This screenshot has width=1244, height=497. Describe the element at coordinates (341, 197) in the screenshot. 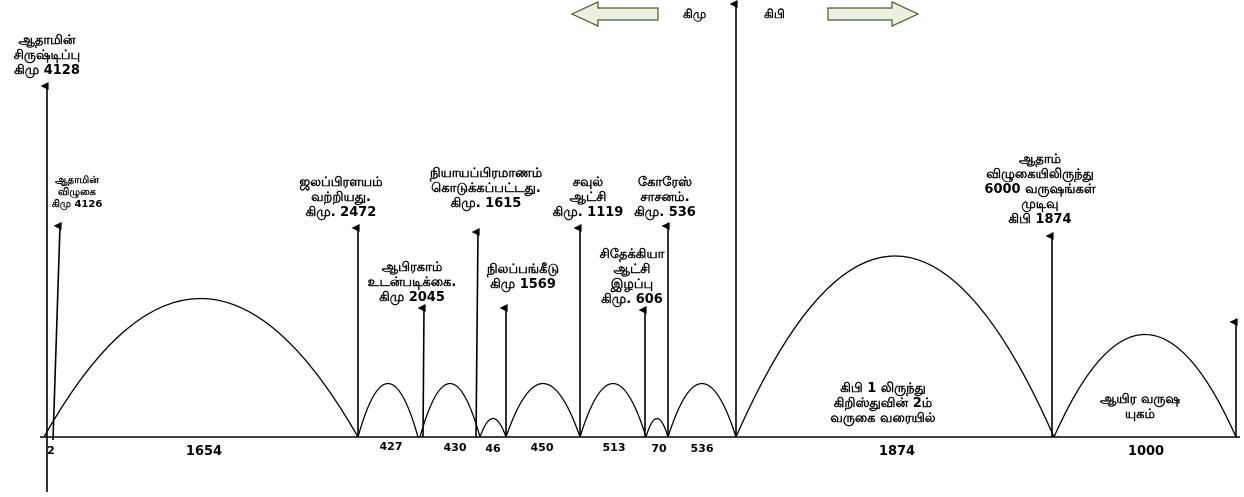

I see `event-flood: ஜலப்பிரளயம் வற்றியது. கிமு. 2472` at that location.